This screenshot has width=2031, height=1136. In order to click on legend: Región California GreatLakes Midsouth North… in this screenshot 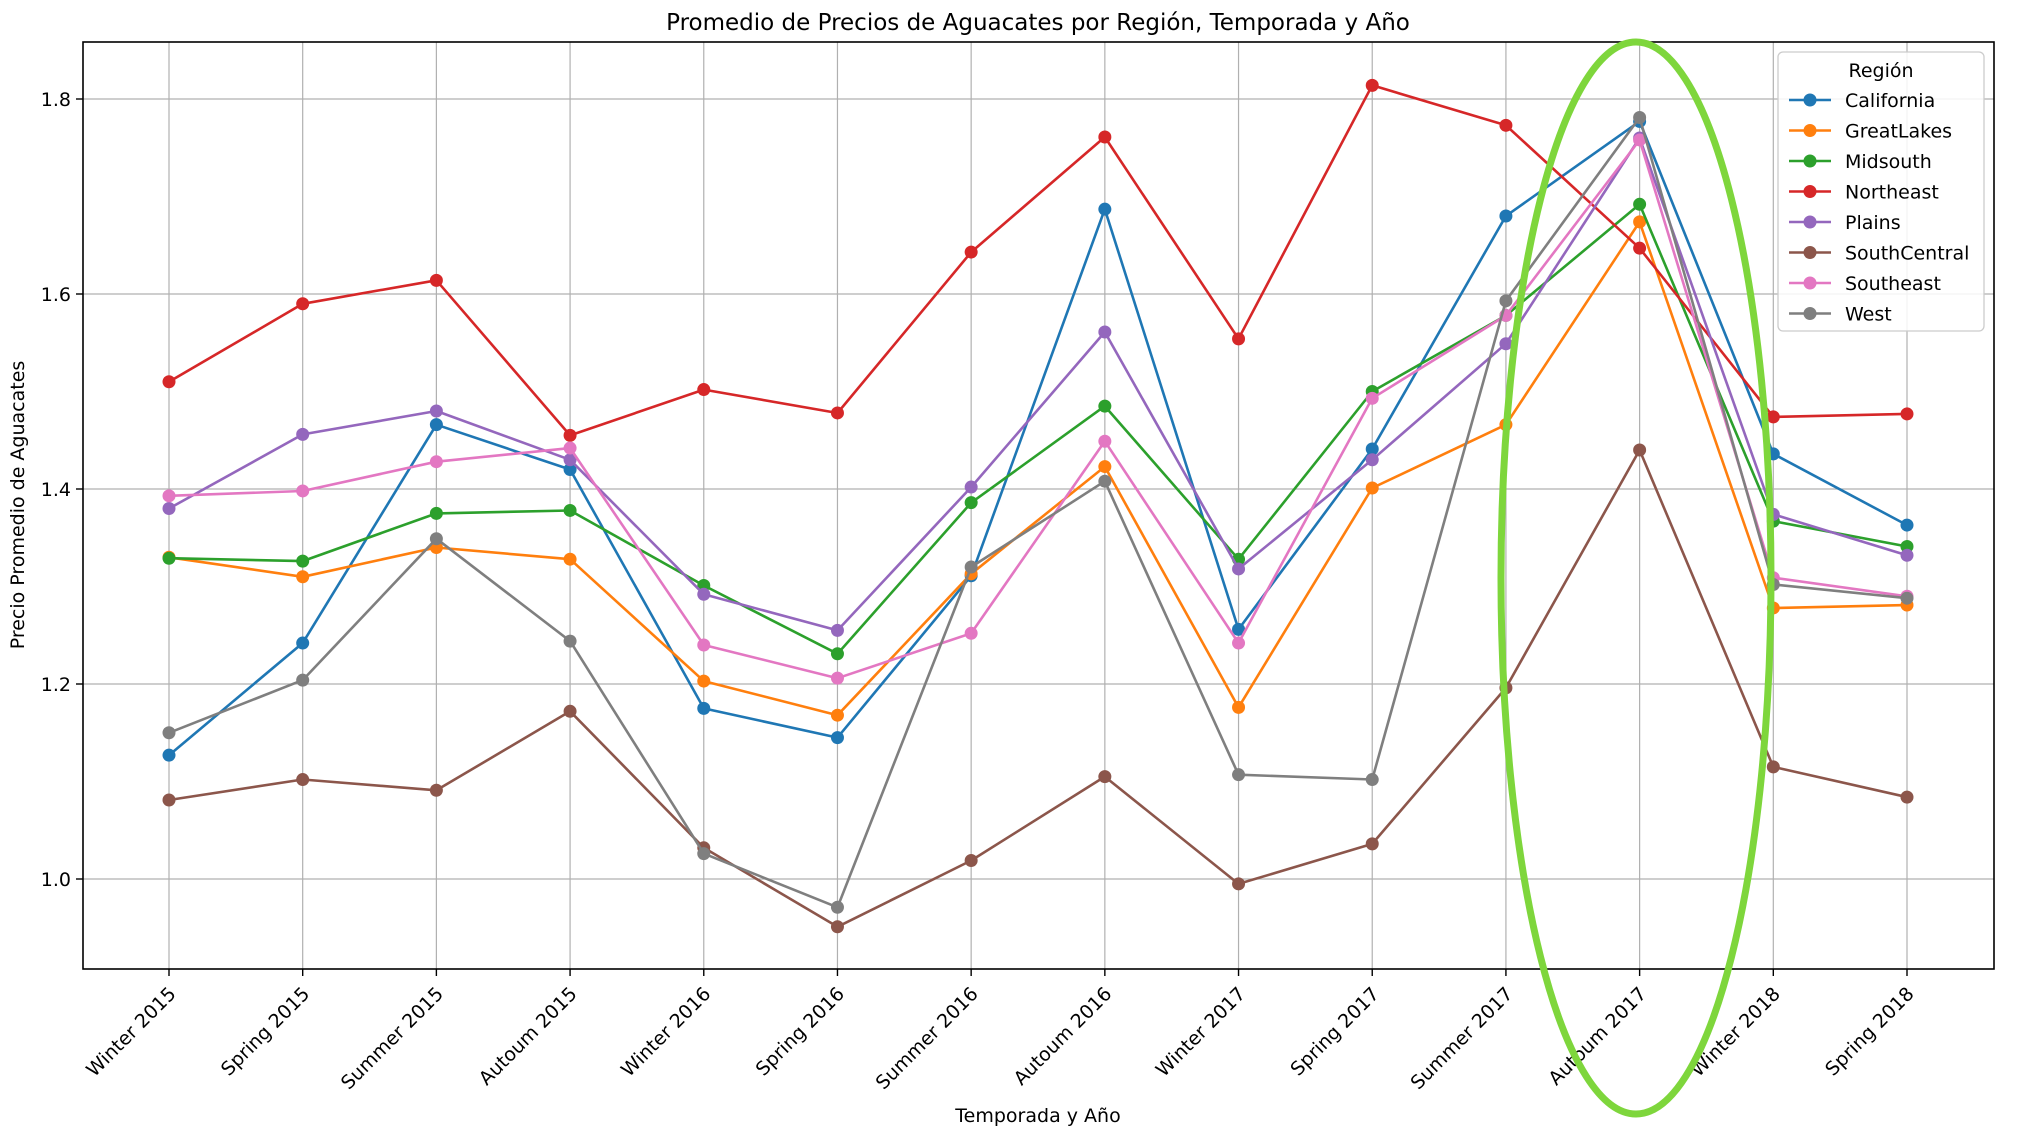, I will do `click(1881, 191)`.